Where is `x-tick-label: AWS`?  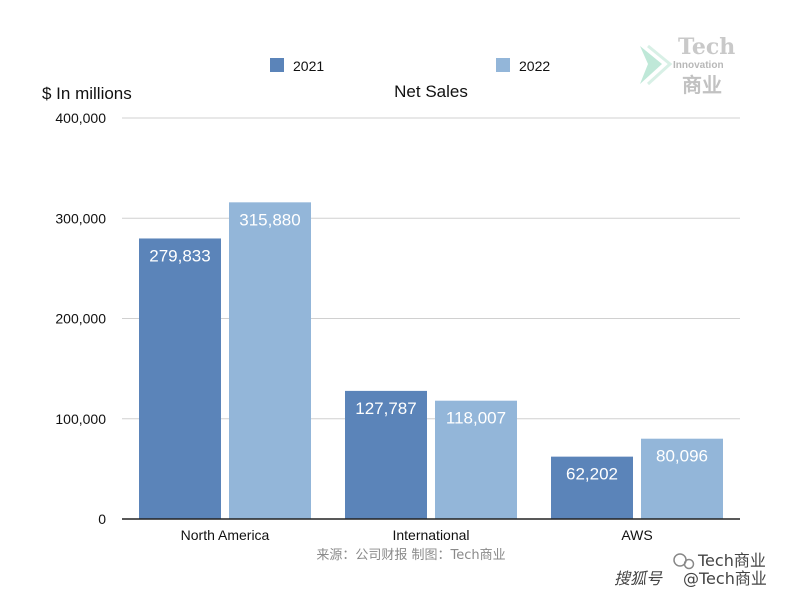 x-tick-label: AWS is located at coordinates (636, 535).